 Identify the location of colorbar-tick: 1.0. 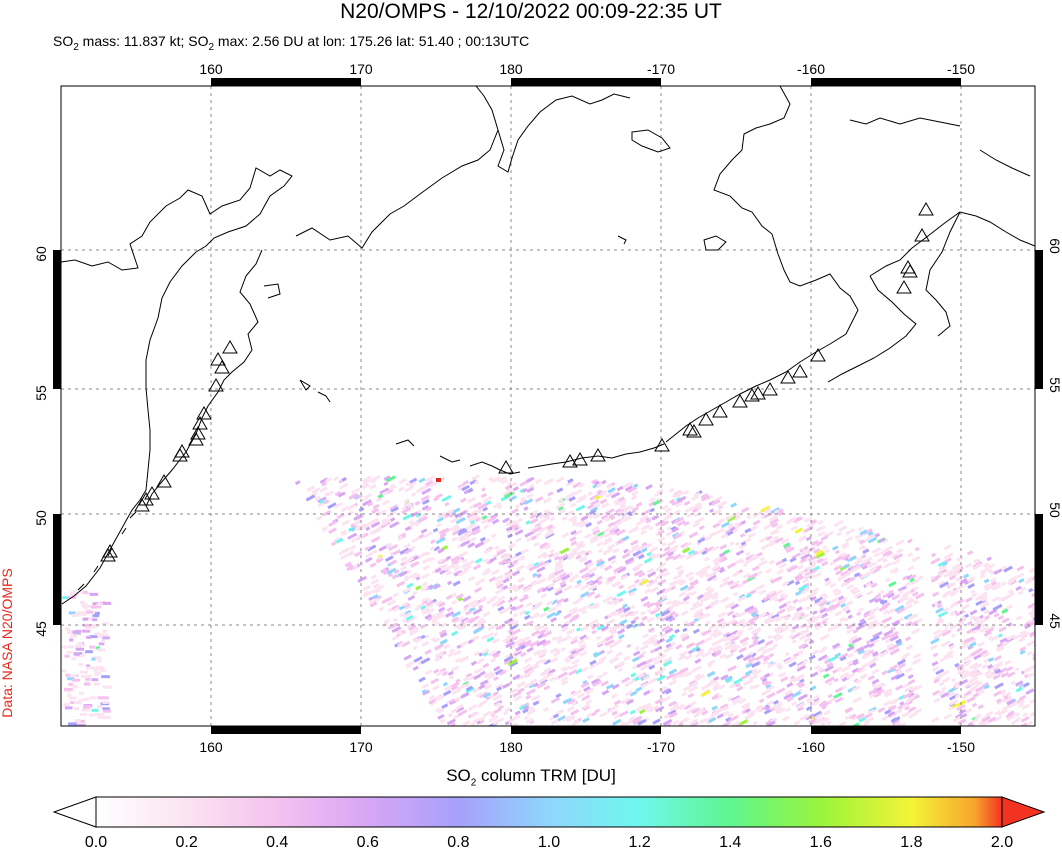
(549, 842).